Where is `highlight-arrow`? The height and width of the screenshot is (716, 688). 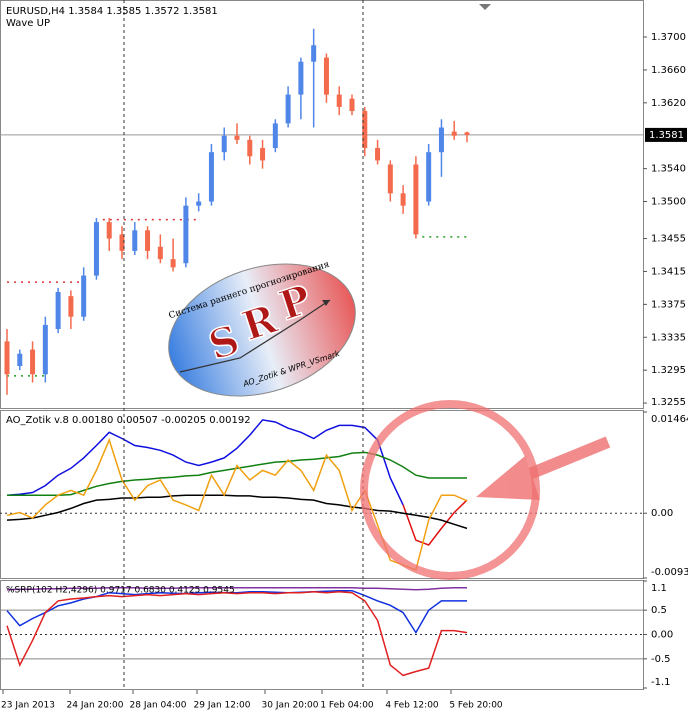 highlight-arrow is located at coordinates (543, 468).